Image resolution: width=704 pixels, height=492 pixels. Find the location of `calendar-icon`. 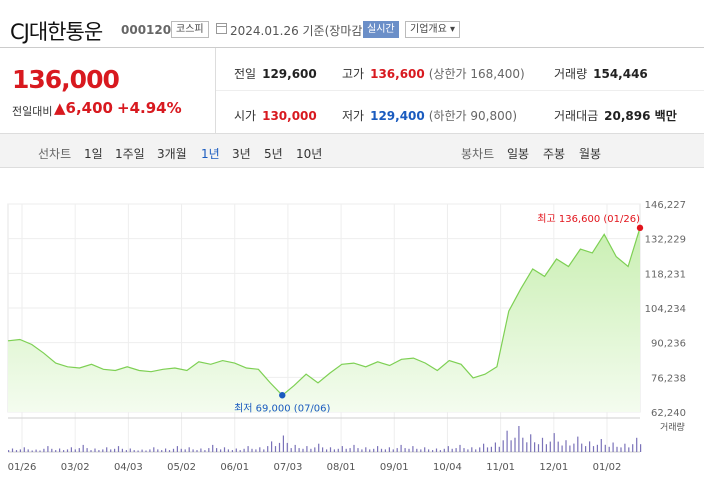

calendar-icon is located at coordinates (221, 28).